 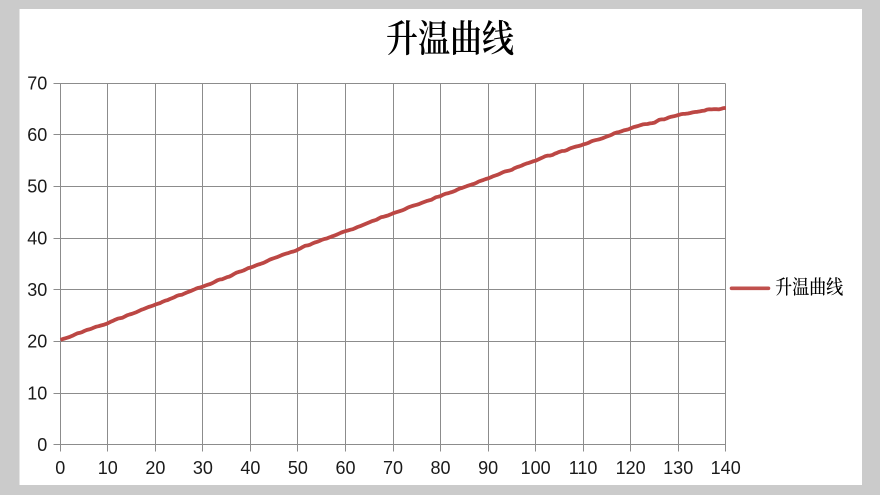 I want to click on svg-text: 90, so click(x=488, y=468).